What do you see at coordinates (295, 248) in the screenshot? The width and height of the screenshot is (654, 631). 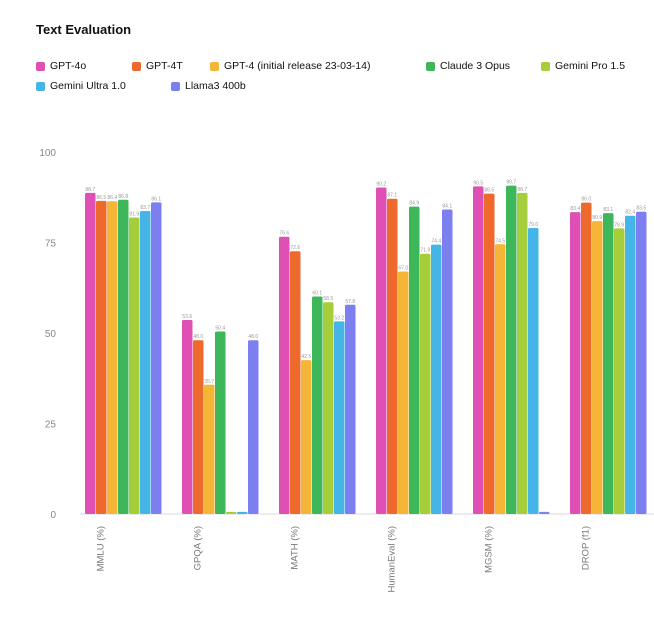 I see `data-label: 72.6` at bounding box center [295, 248].